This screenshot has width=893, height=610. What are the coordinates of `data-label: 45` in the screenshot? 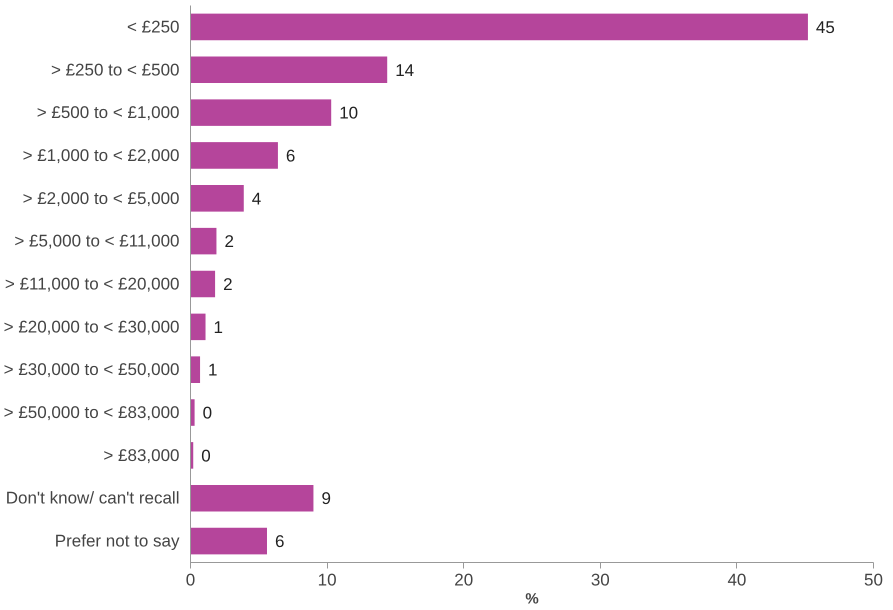 It's located at (825, 27).